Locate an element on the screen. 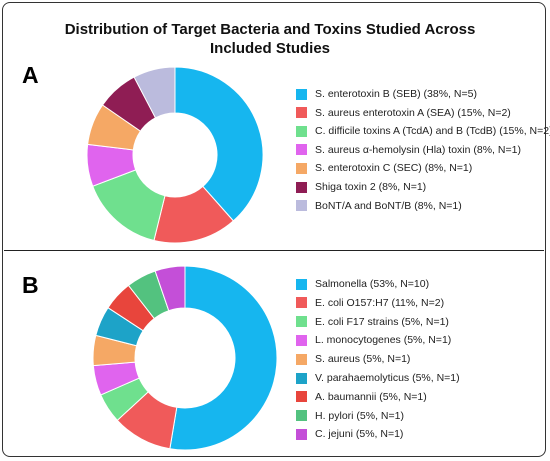  legend-a-item-4: S. enterotoxin C (SEC) (8%, N=1) is located at coordinates (384, 168).